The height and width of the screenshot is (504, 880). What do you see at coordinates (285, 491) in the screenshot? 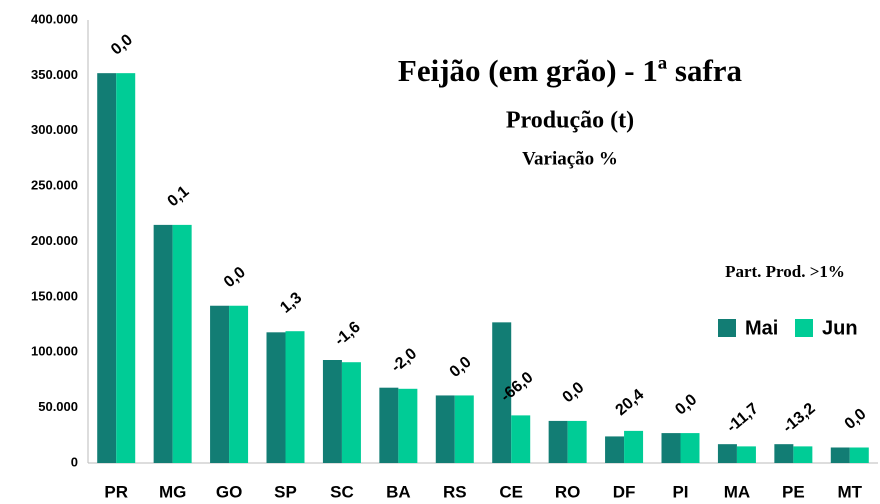
I see `x-tick-label: SP` at bounding box center [285, 491].